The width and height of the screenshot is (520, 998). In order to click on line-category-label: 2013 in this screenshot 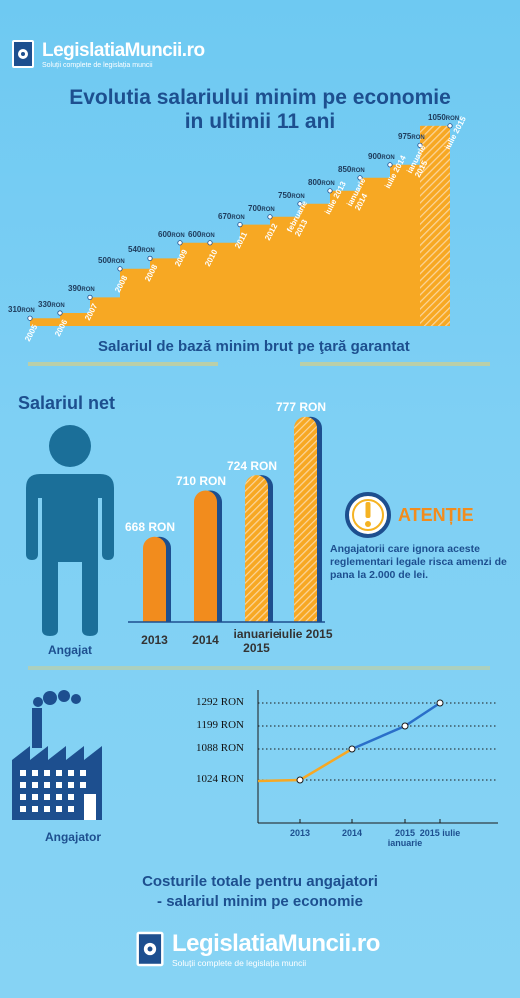, I will do `click(300, 833)`.